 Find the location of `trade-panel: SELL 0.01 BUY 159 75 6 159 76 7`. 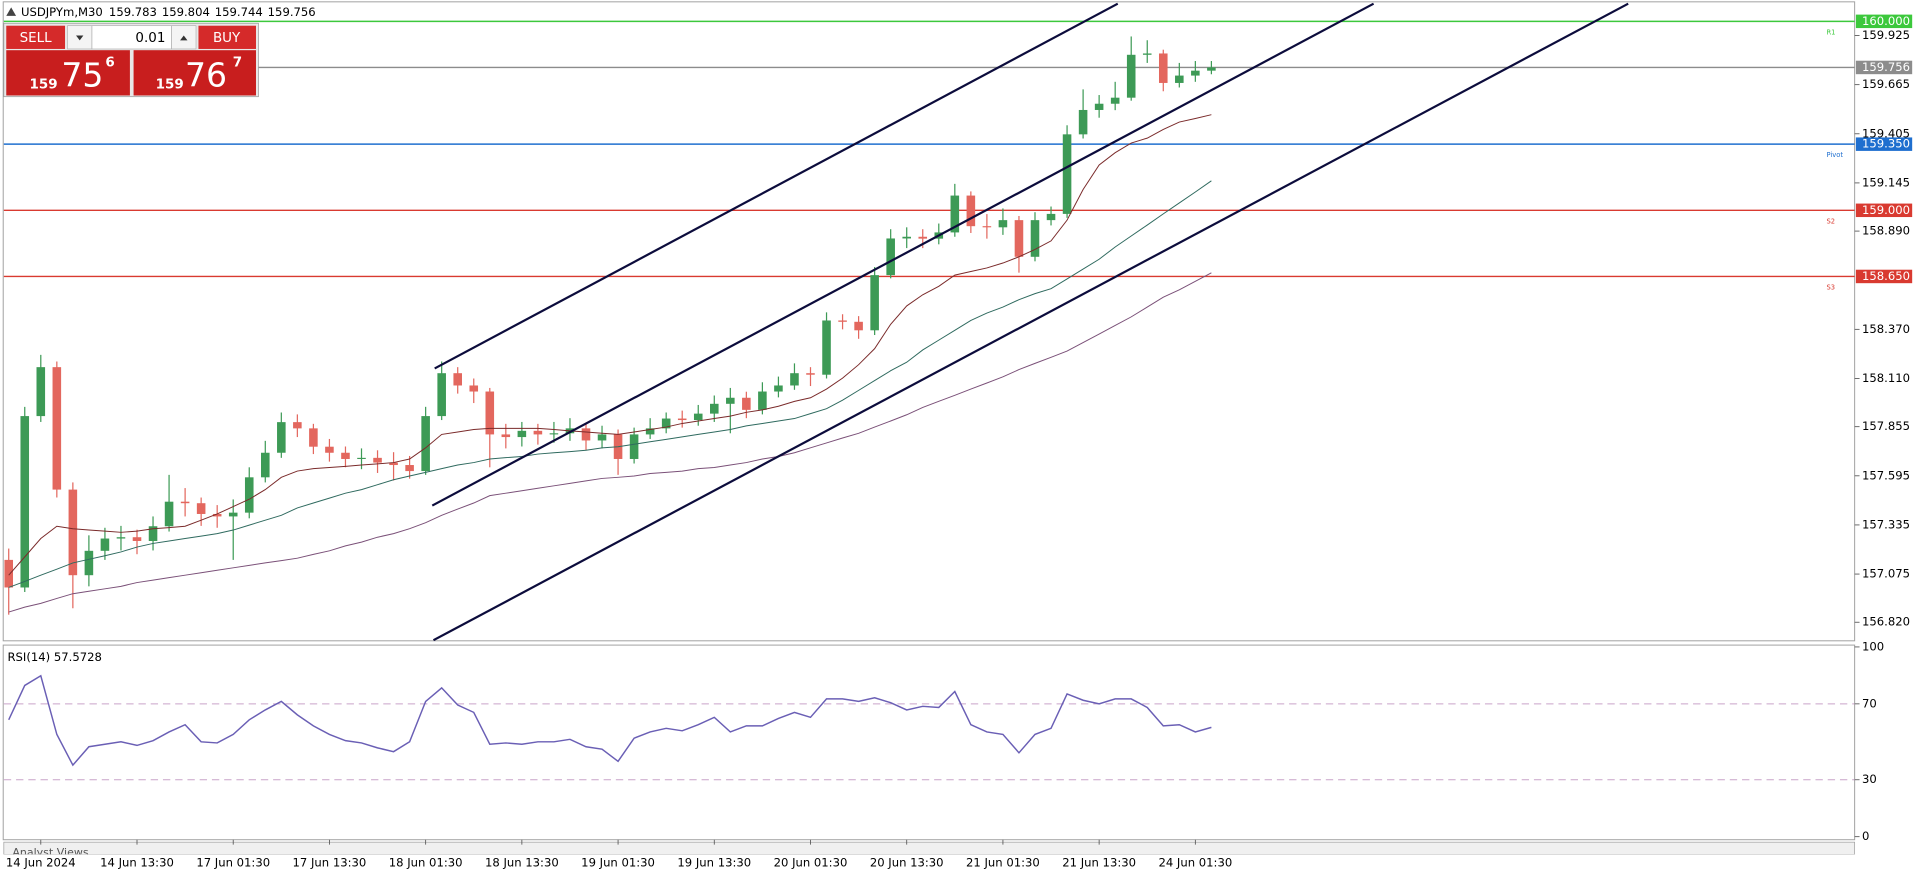

trade-panel: SELL 0.01 BUY 159 75 6 159 76 7 is located at coordinates (131, 60).